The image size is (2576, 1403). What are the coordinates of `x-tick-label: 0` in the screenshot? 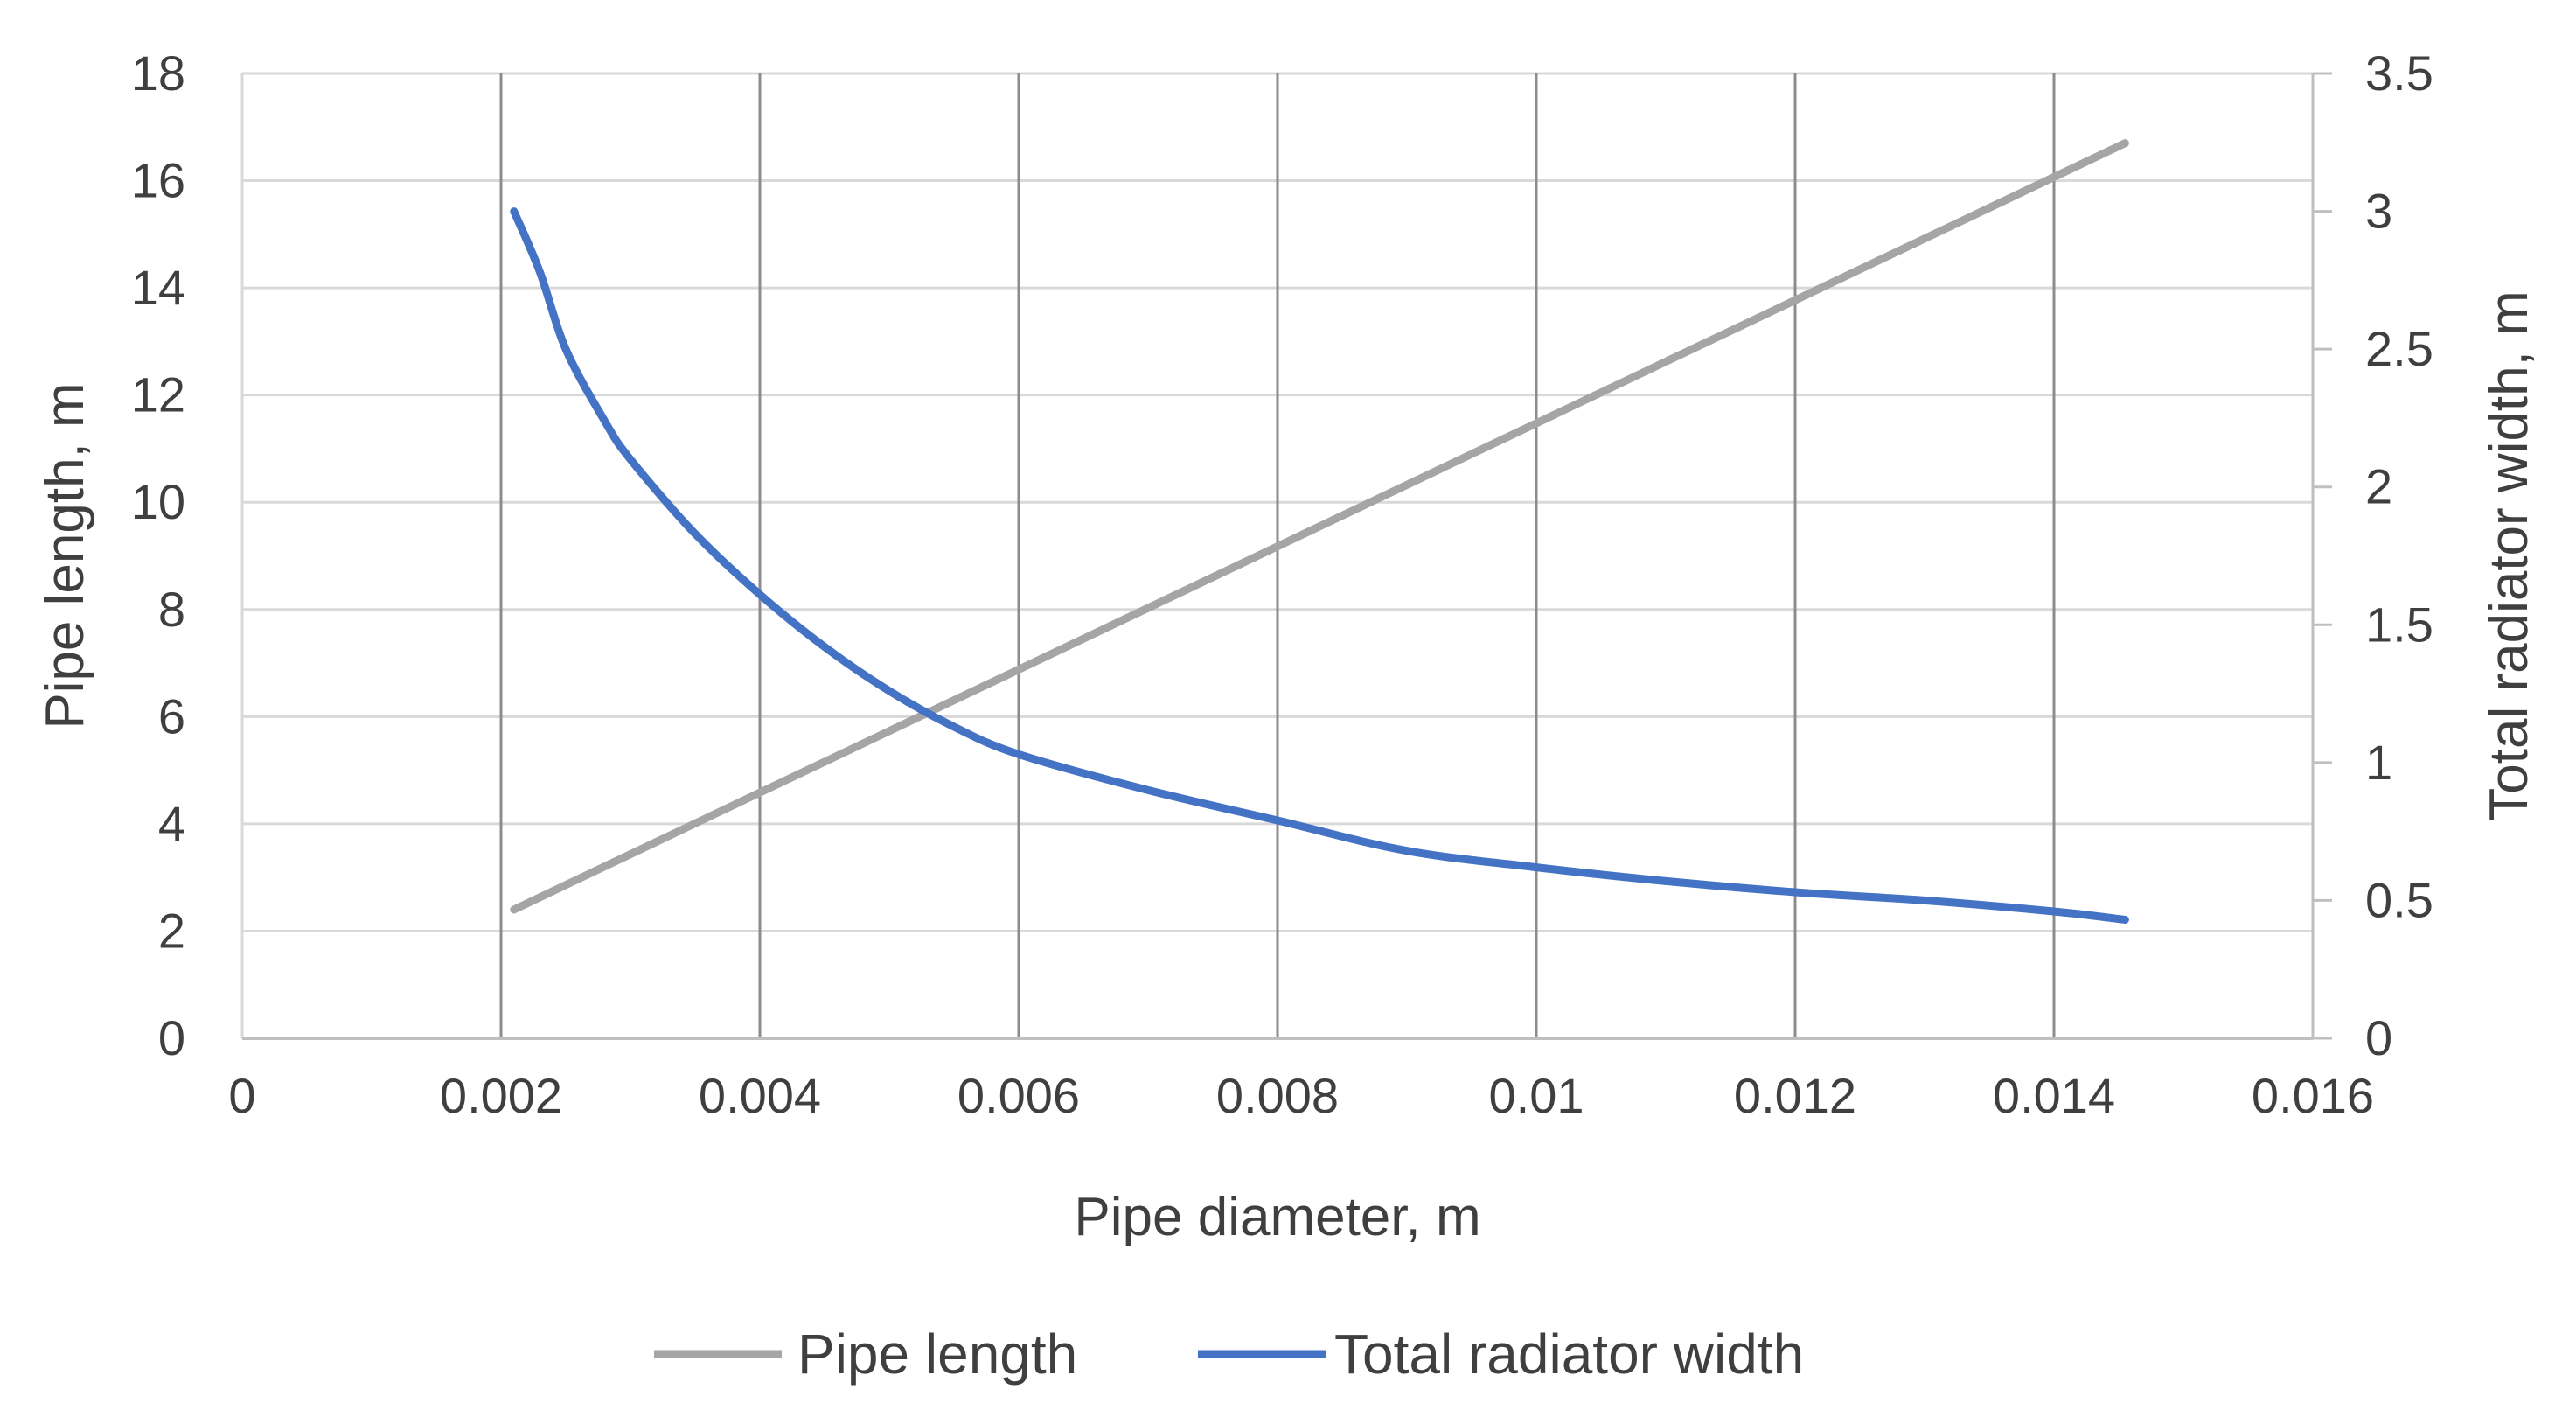 It's located at (241, 1096).